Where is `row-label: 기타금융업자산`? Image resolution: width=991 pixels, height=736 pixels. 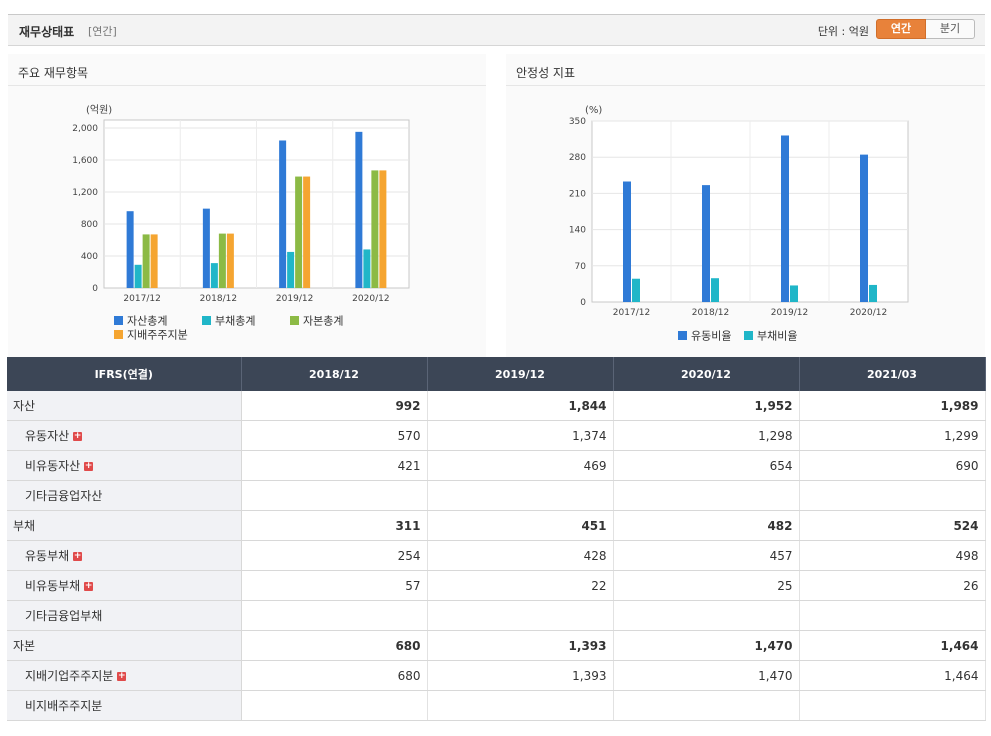 row-label: 기타금융업자산 is located at coordinates (124, 495).